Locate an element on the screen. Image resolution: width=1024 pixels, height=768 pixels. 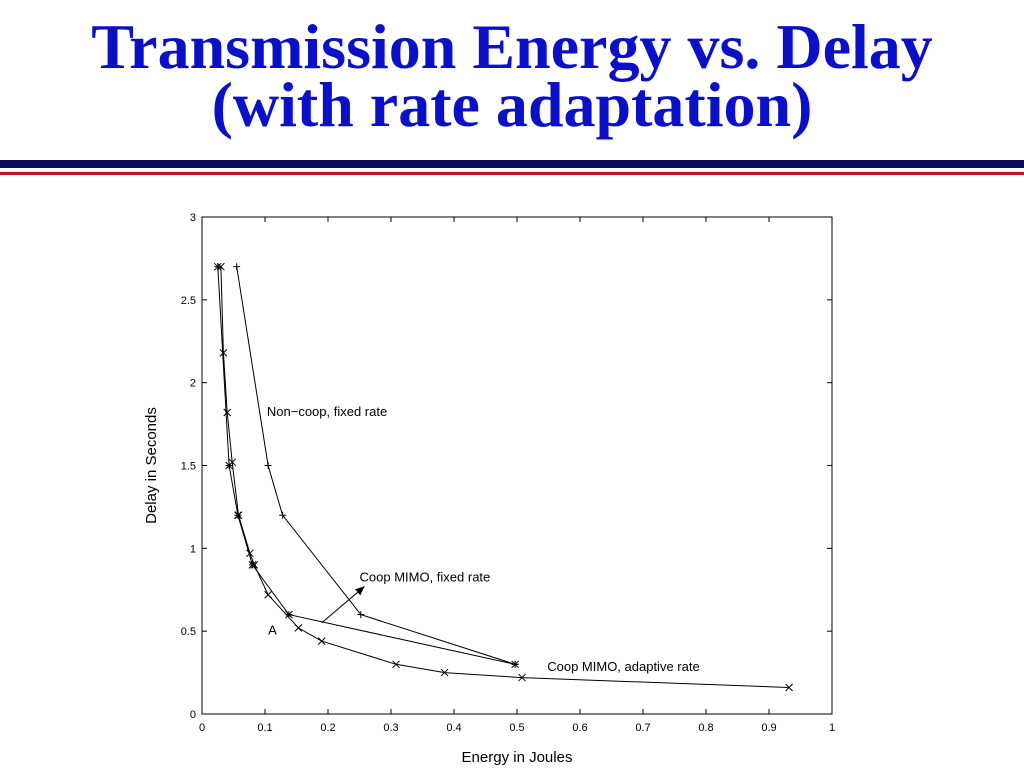
y-tick-label: 3 is located at coordinates (193, 218).